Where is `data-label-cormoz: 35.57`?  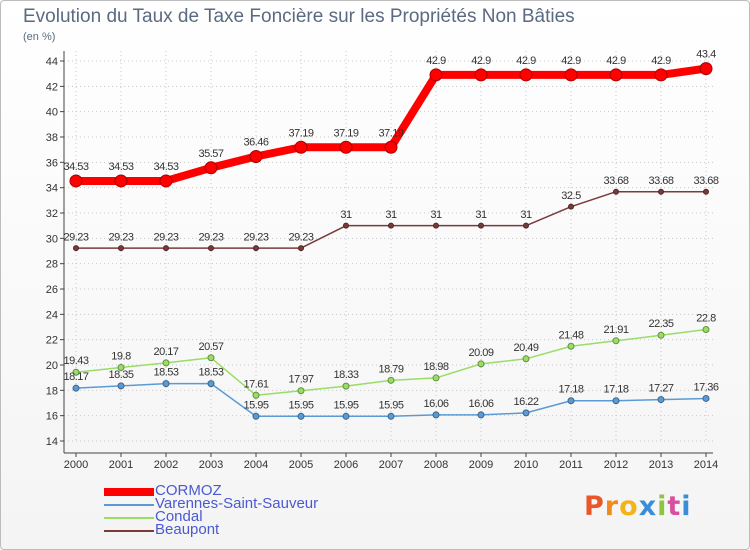
data-label-cormoz: 35.57 is located at coordinates (210, 154).